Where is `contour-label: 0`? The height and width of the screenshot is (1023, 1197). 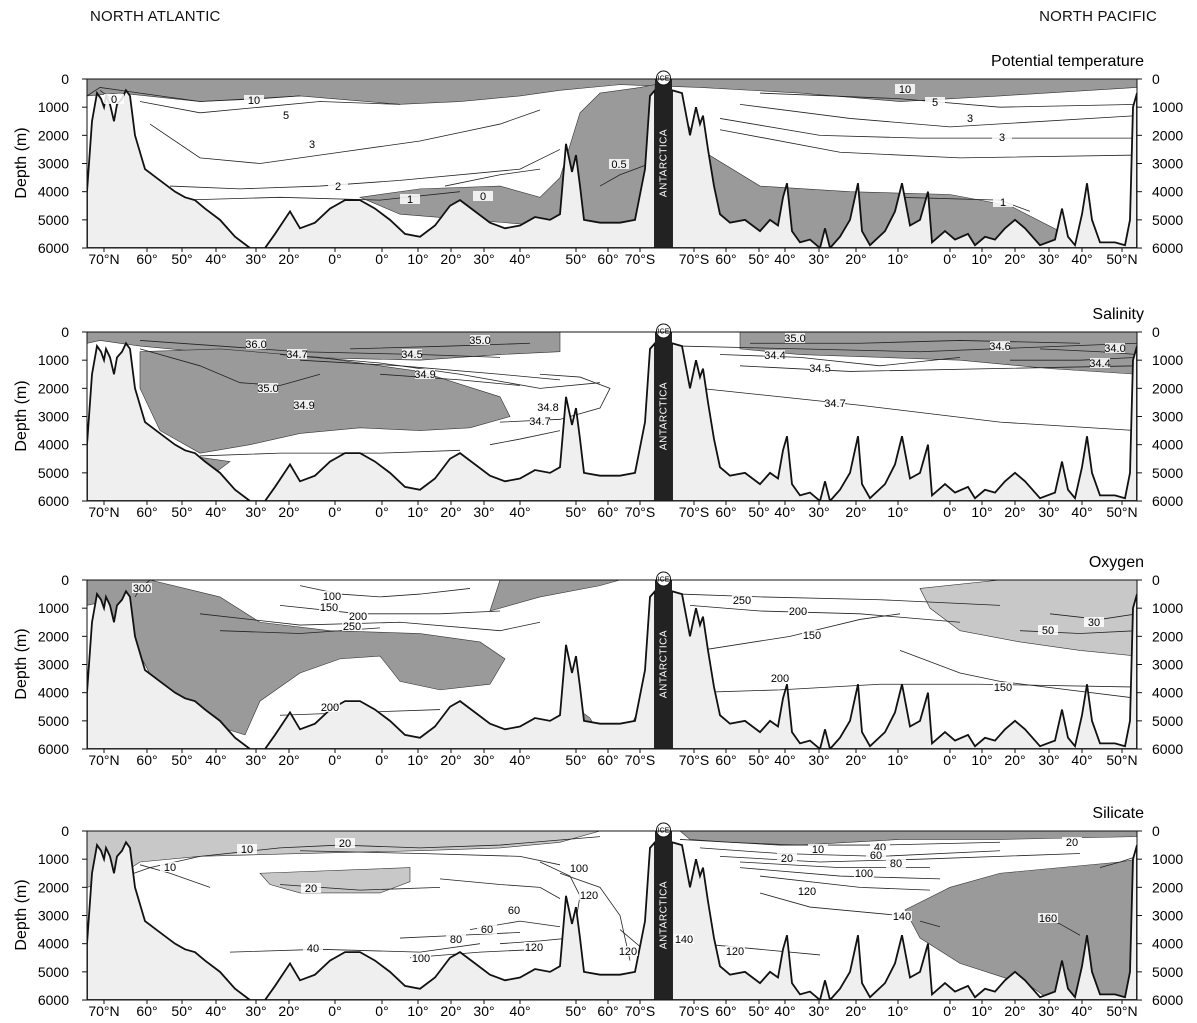
contour-label: 0 is located at coordinates (114, 100).